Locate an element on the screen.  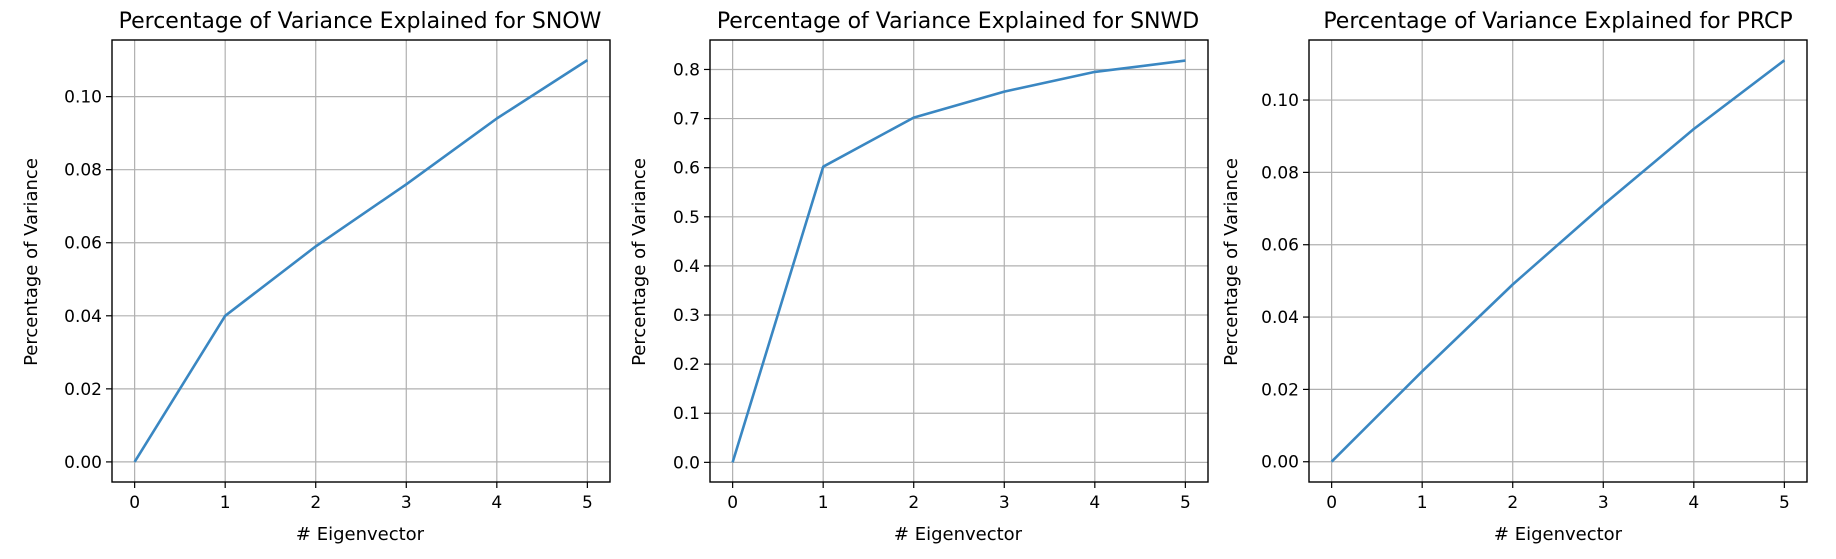
y-tick-label: 0.1 is located at coordinates (686, 414).